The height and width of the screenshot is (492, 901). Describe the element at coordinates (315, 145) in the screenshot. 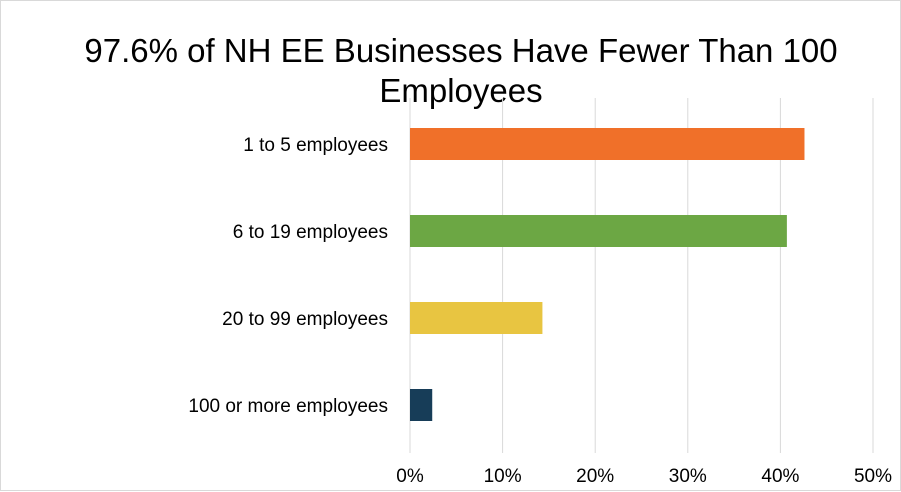

I see `category-label: 1 to 5 employees` at that location.